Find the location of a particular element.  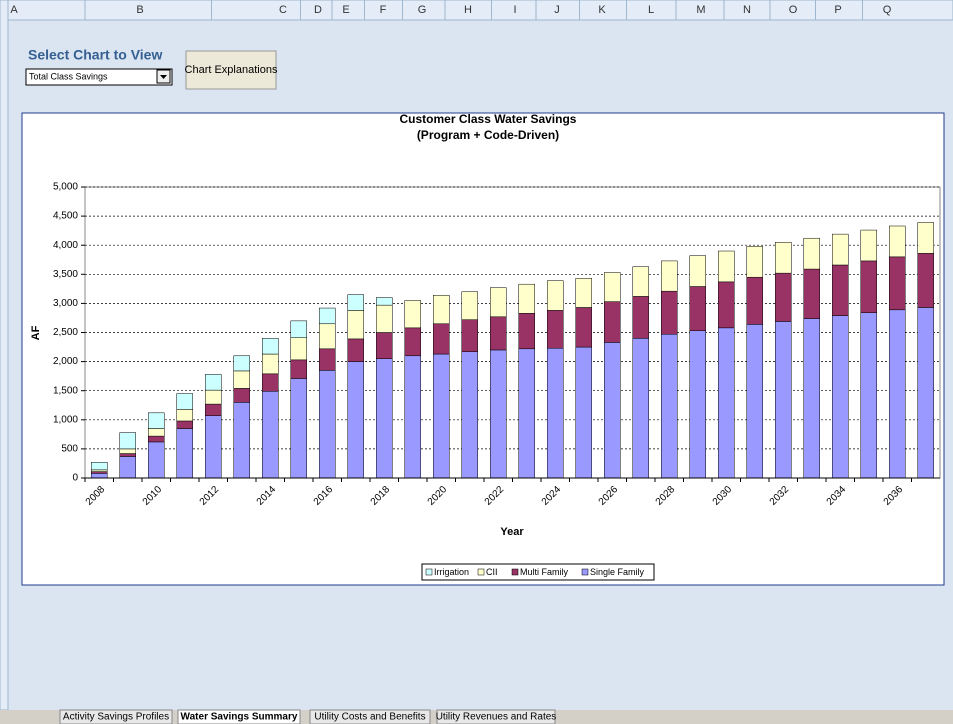

x-axis-label: Year is located at coordinates (512, 532).